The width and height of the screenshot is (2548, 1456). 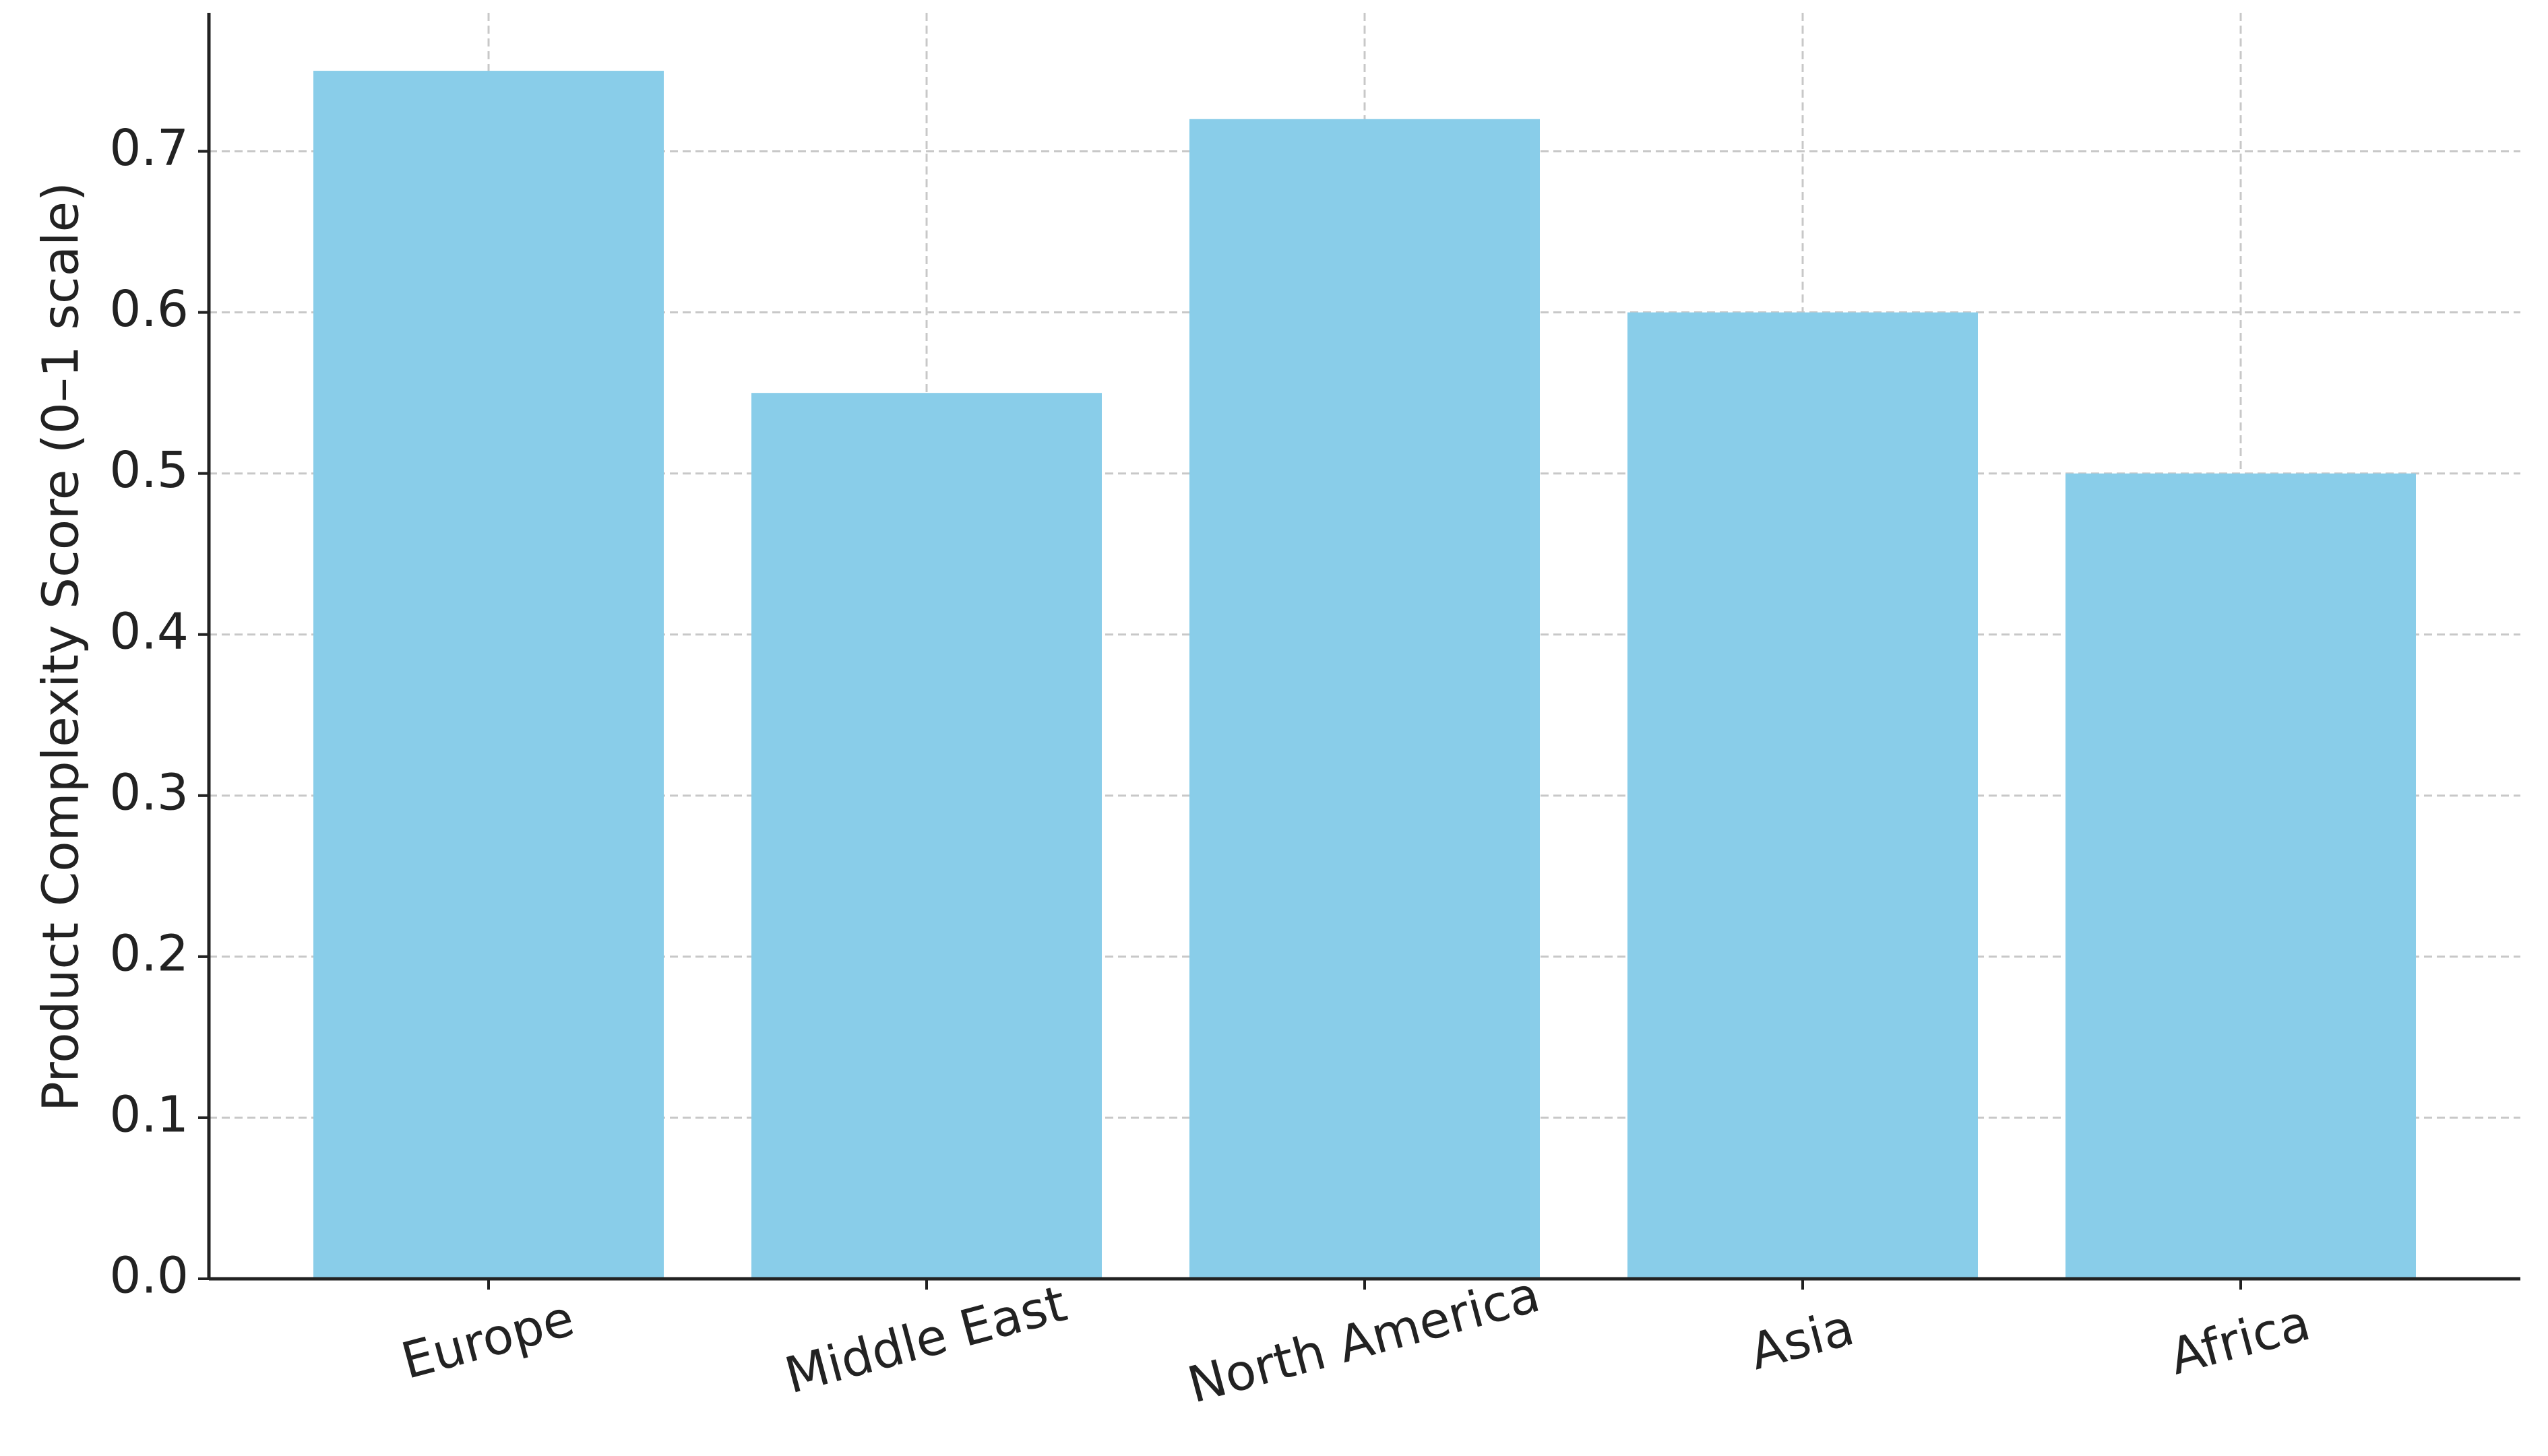 I want to click on y-tick-label: 0.7, so click(x=149, y=148).